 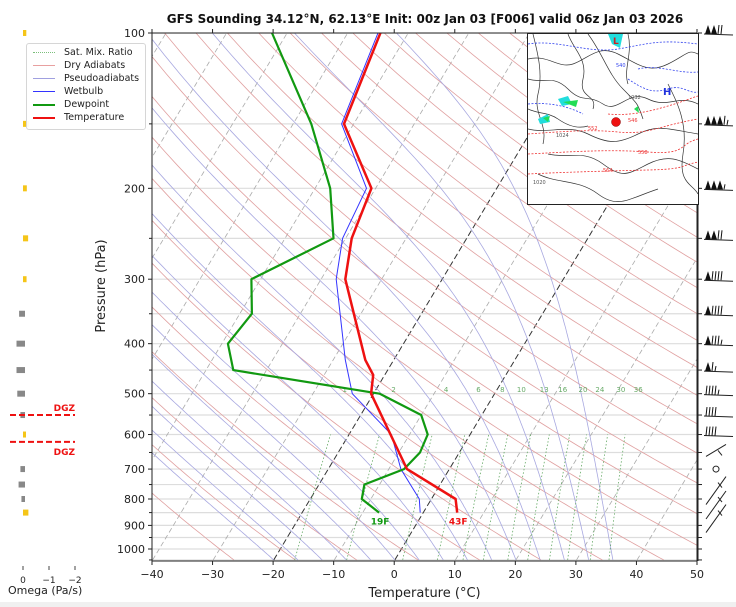 What do you see at coordinates (502, 390) in the screenshot?
I see `mixing-ratio-label: 8` at bounding box center [502, 390].